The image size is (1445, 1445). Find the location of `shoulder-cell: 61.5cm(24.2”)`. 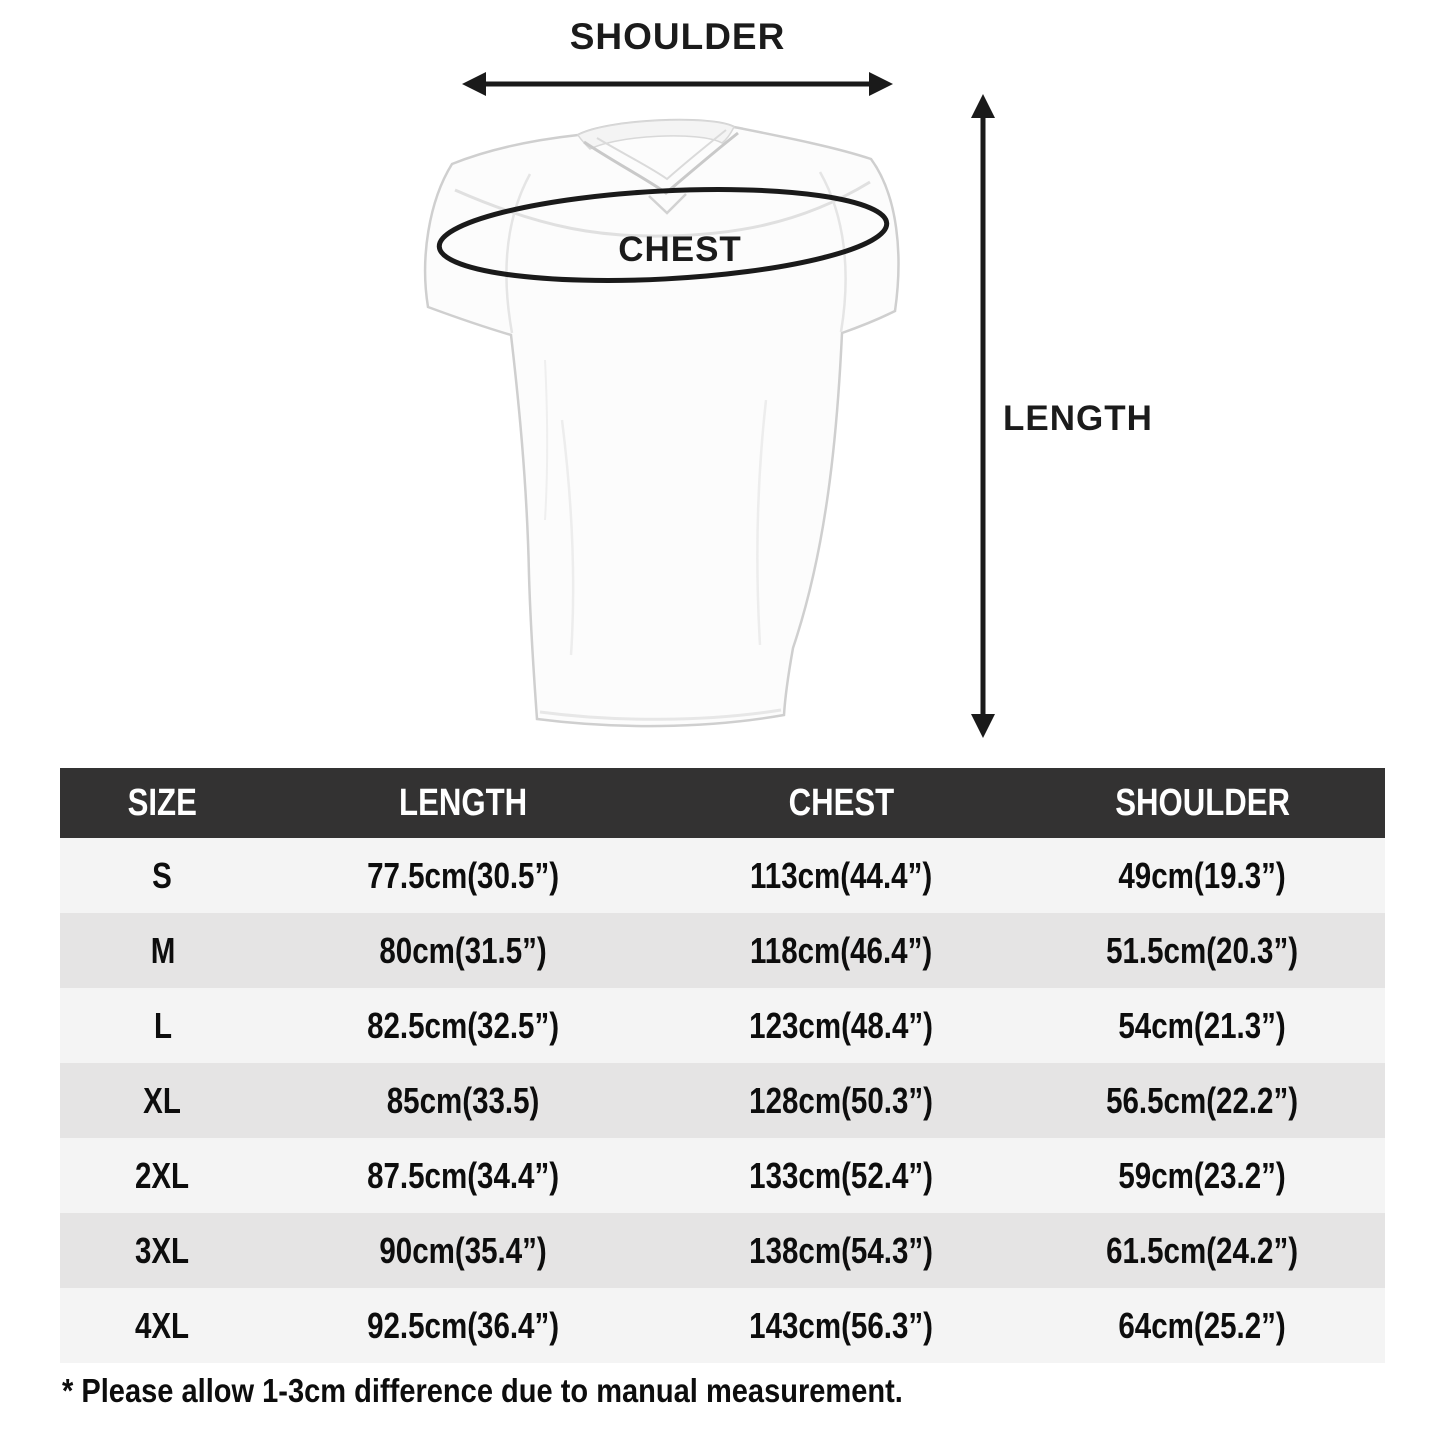

shoulder-cell: 61.5cm(24.2”) is located at coordinates (1202, 1250).